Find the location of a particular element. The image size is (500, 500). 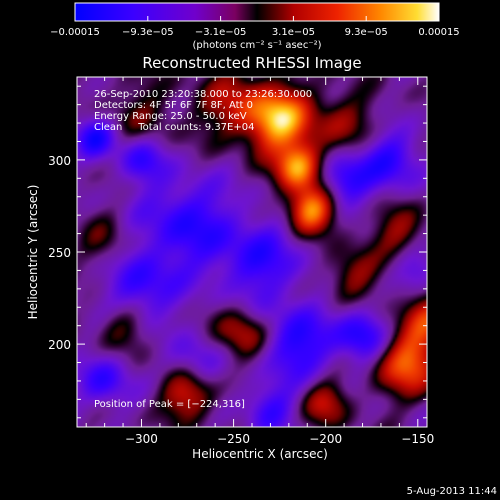

colorbar-tick-label: 3.1e−05 is located at coordinates (293, 32).